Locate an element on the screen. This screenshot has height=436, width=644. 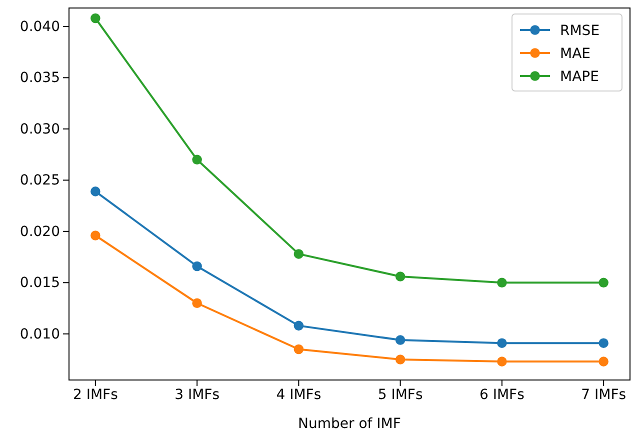
y-tick-label: 0.025 is located at coordinates (40, 180).